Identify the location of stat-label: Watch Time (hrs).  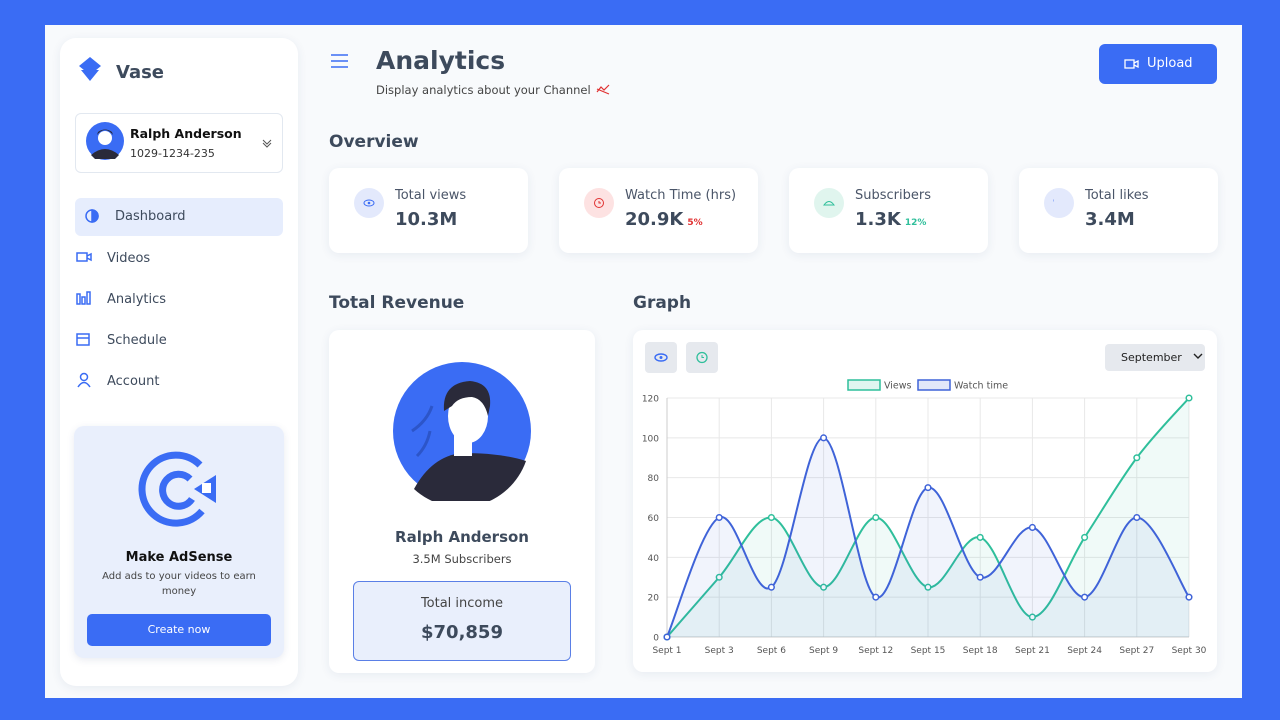
(681, 195).